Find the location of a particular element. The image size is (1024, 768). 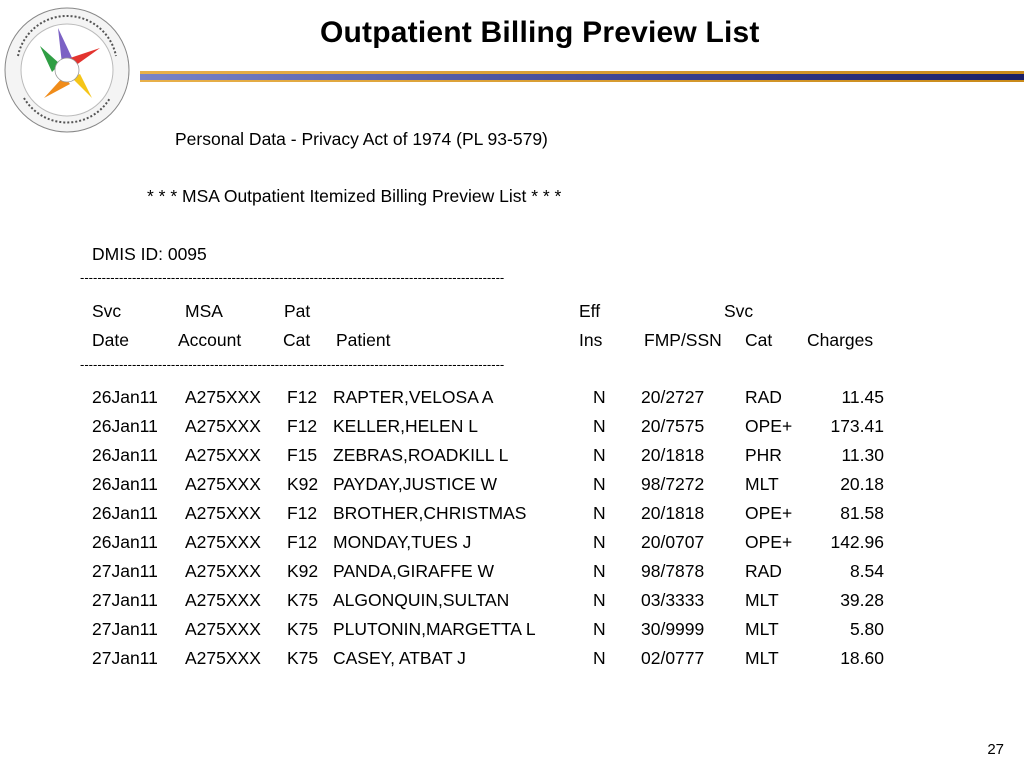

conference-logo is located at coordinates (67, 70).